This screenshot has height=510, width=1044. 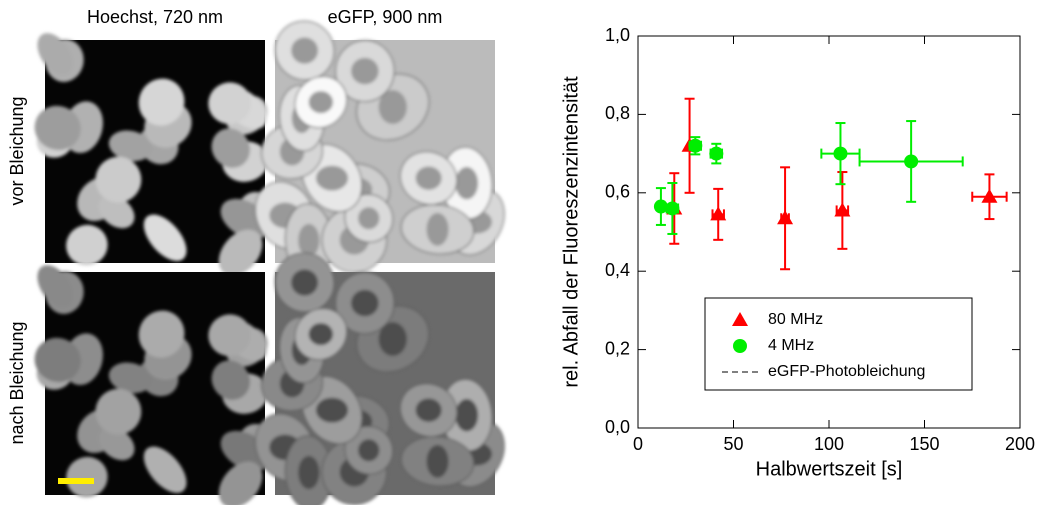 I want to click on legend-label: 4 MHz, so click(x=791, y=345).